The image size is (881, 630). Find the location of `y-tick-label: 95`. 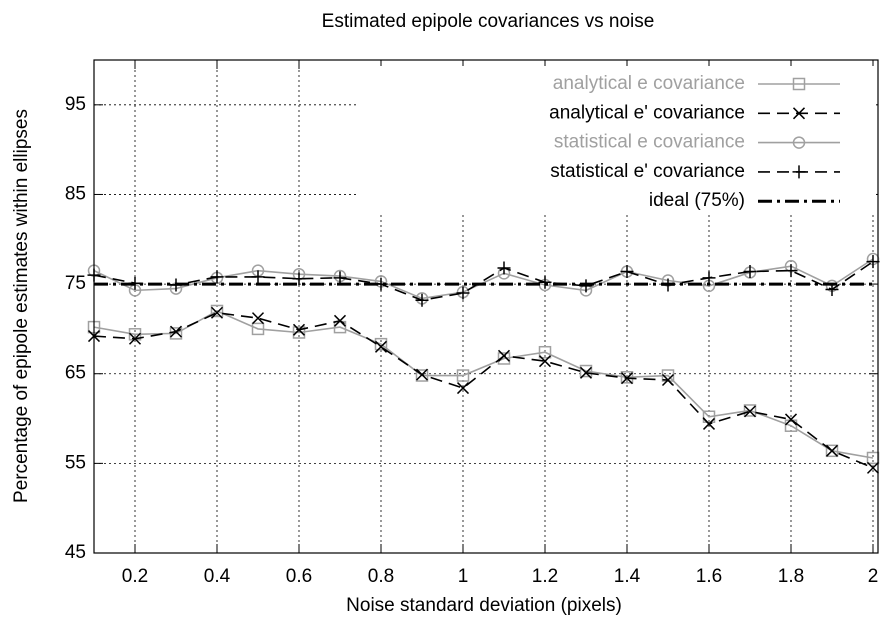

y-tick-label: 95 is located at coordinates (75, 104).